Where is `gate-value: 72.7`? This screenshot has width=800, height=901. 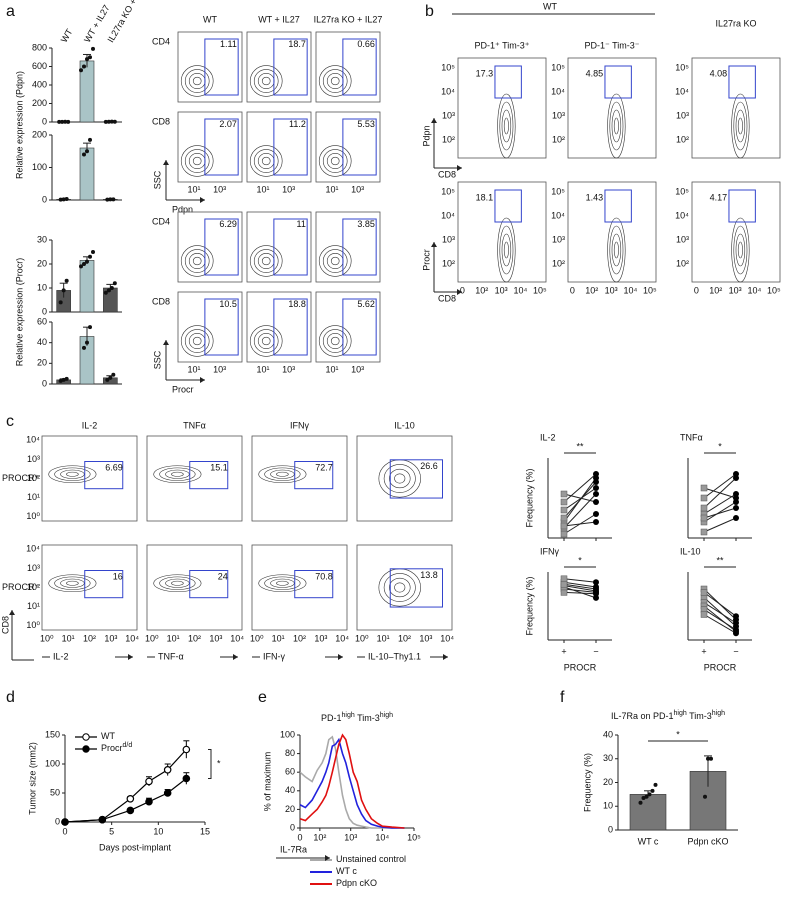
gate-value: 72.7 is located at coordinates (324, 468).